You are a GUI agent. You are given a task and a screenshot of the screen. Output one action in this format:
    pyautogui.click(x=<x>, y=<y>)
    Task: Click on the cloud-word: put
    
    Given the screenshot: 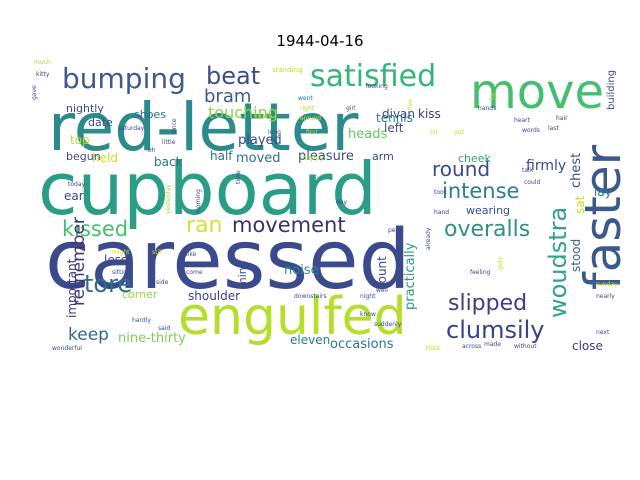 What is the action you would take?
    pyautogui.click(x=459, y=132)
    